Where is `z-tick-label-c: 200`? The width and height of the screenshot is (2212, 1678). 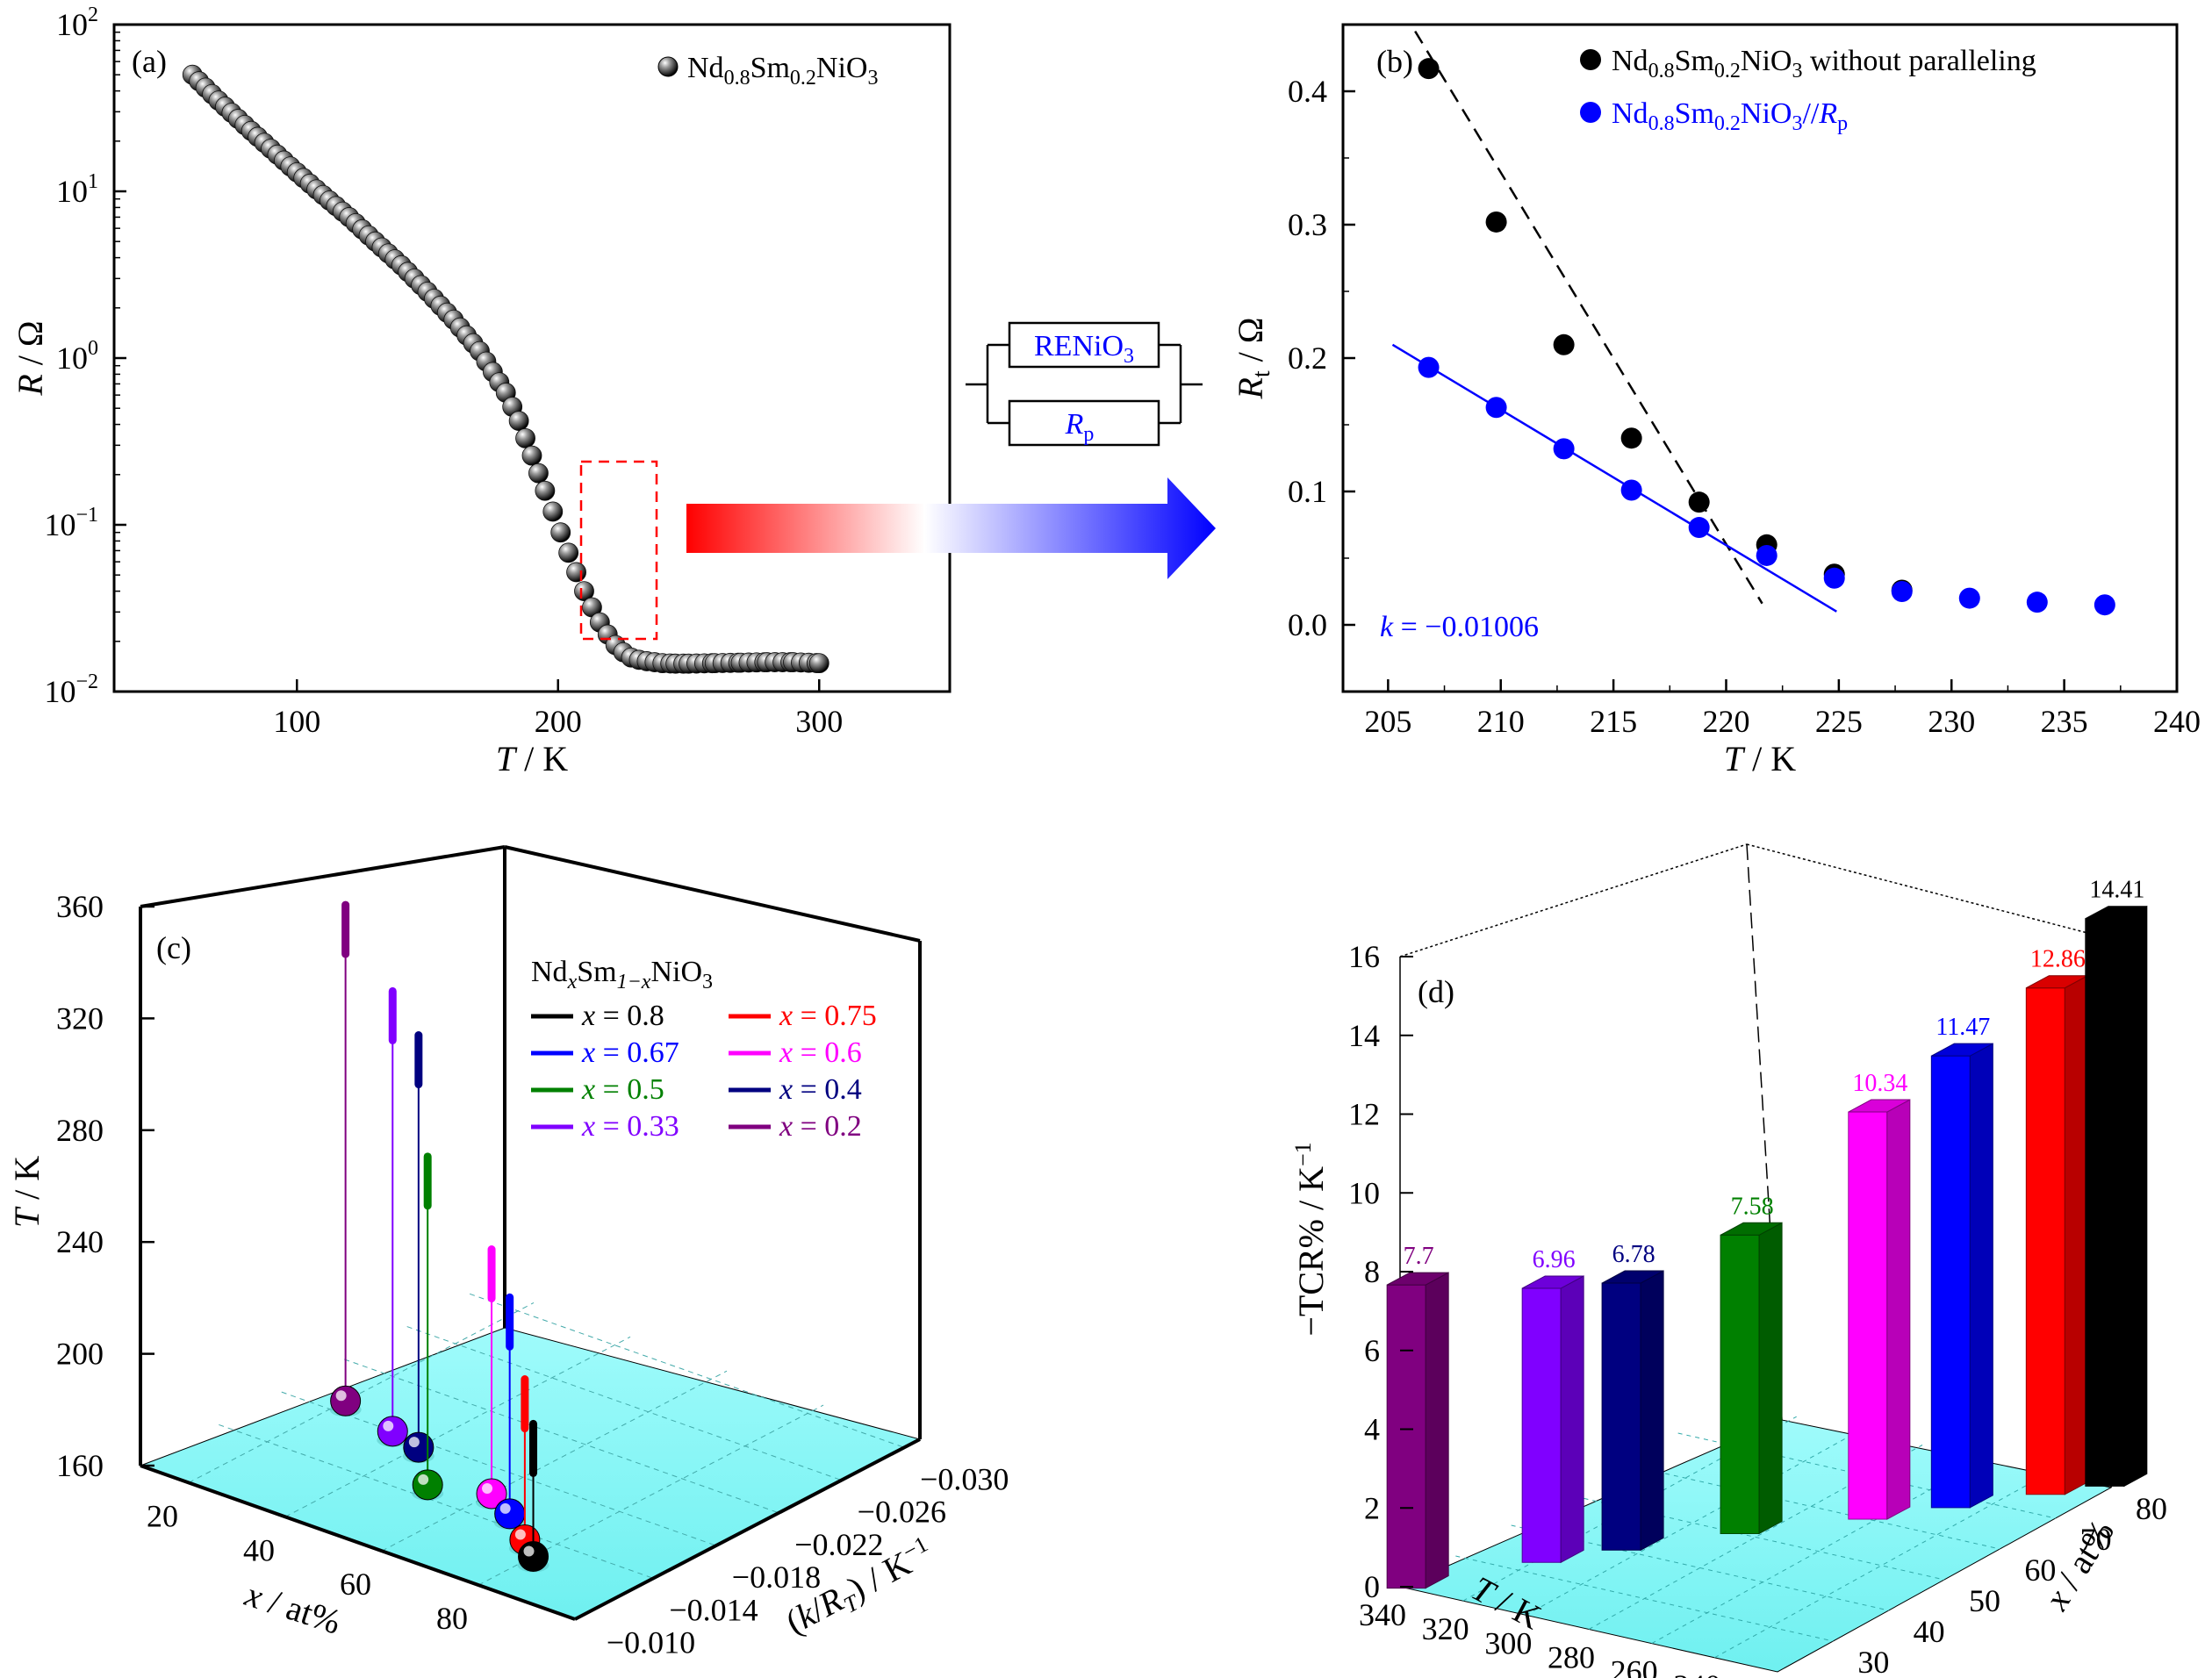 z-tick-label-c: 200 is located at coordinates (80, 1354).